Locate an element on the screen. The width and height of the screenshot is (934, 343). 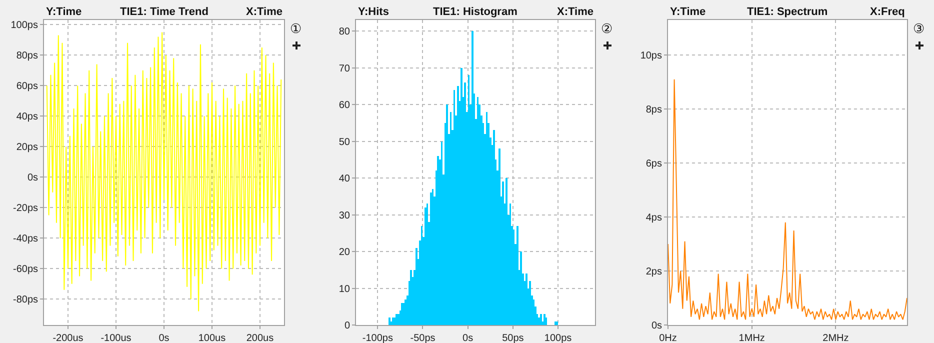
y-tick-label: 10 is located at coordinates (344, 289).